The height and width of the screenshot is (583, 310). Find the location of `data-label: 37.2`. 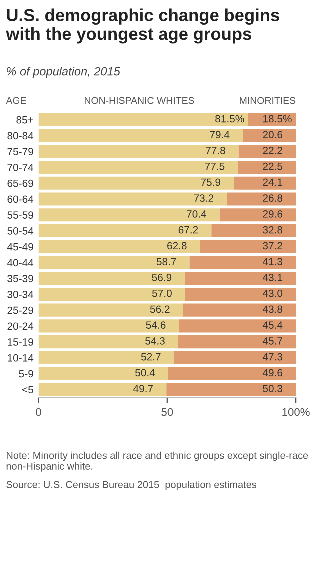

data-label: 37.2 is located at coordinates (272, 246).